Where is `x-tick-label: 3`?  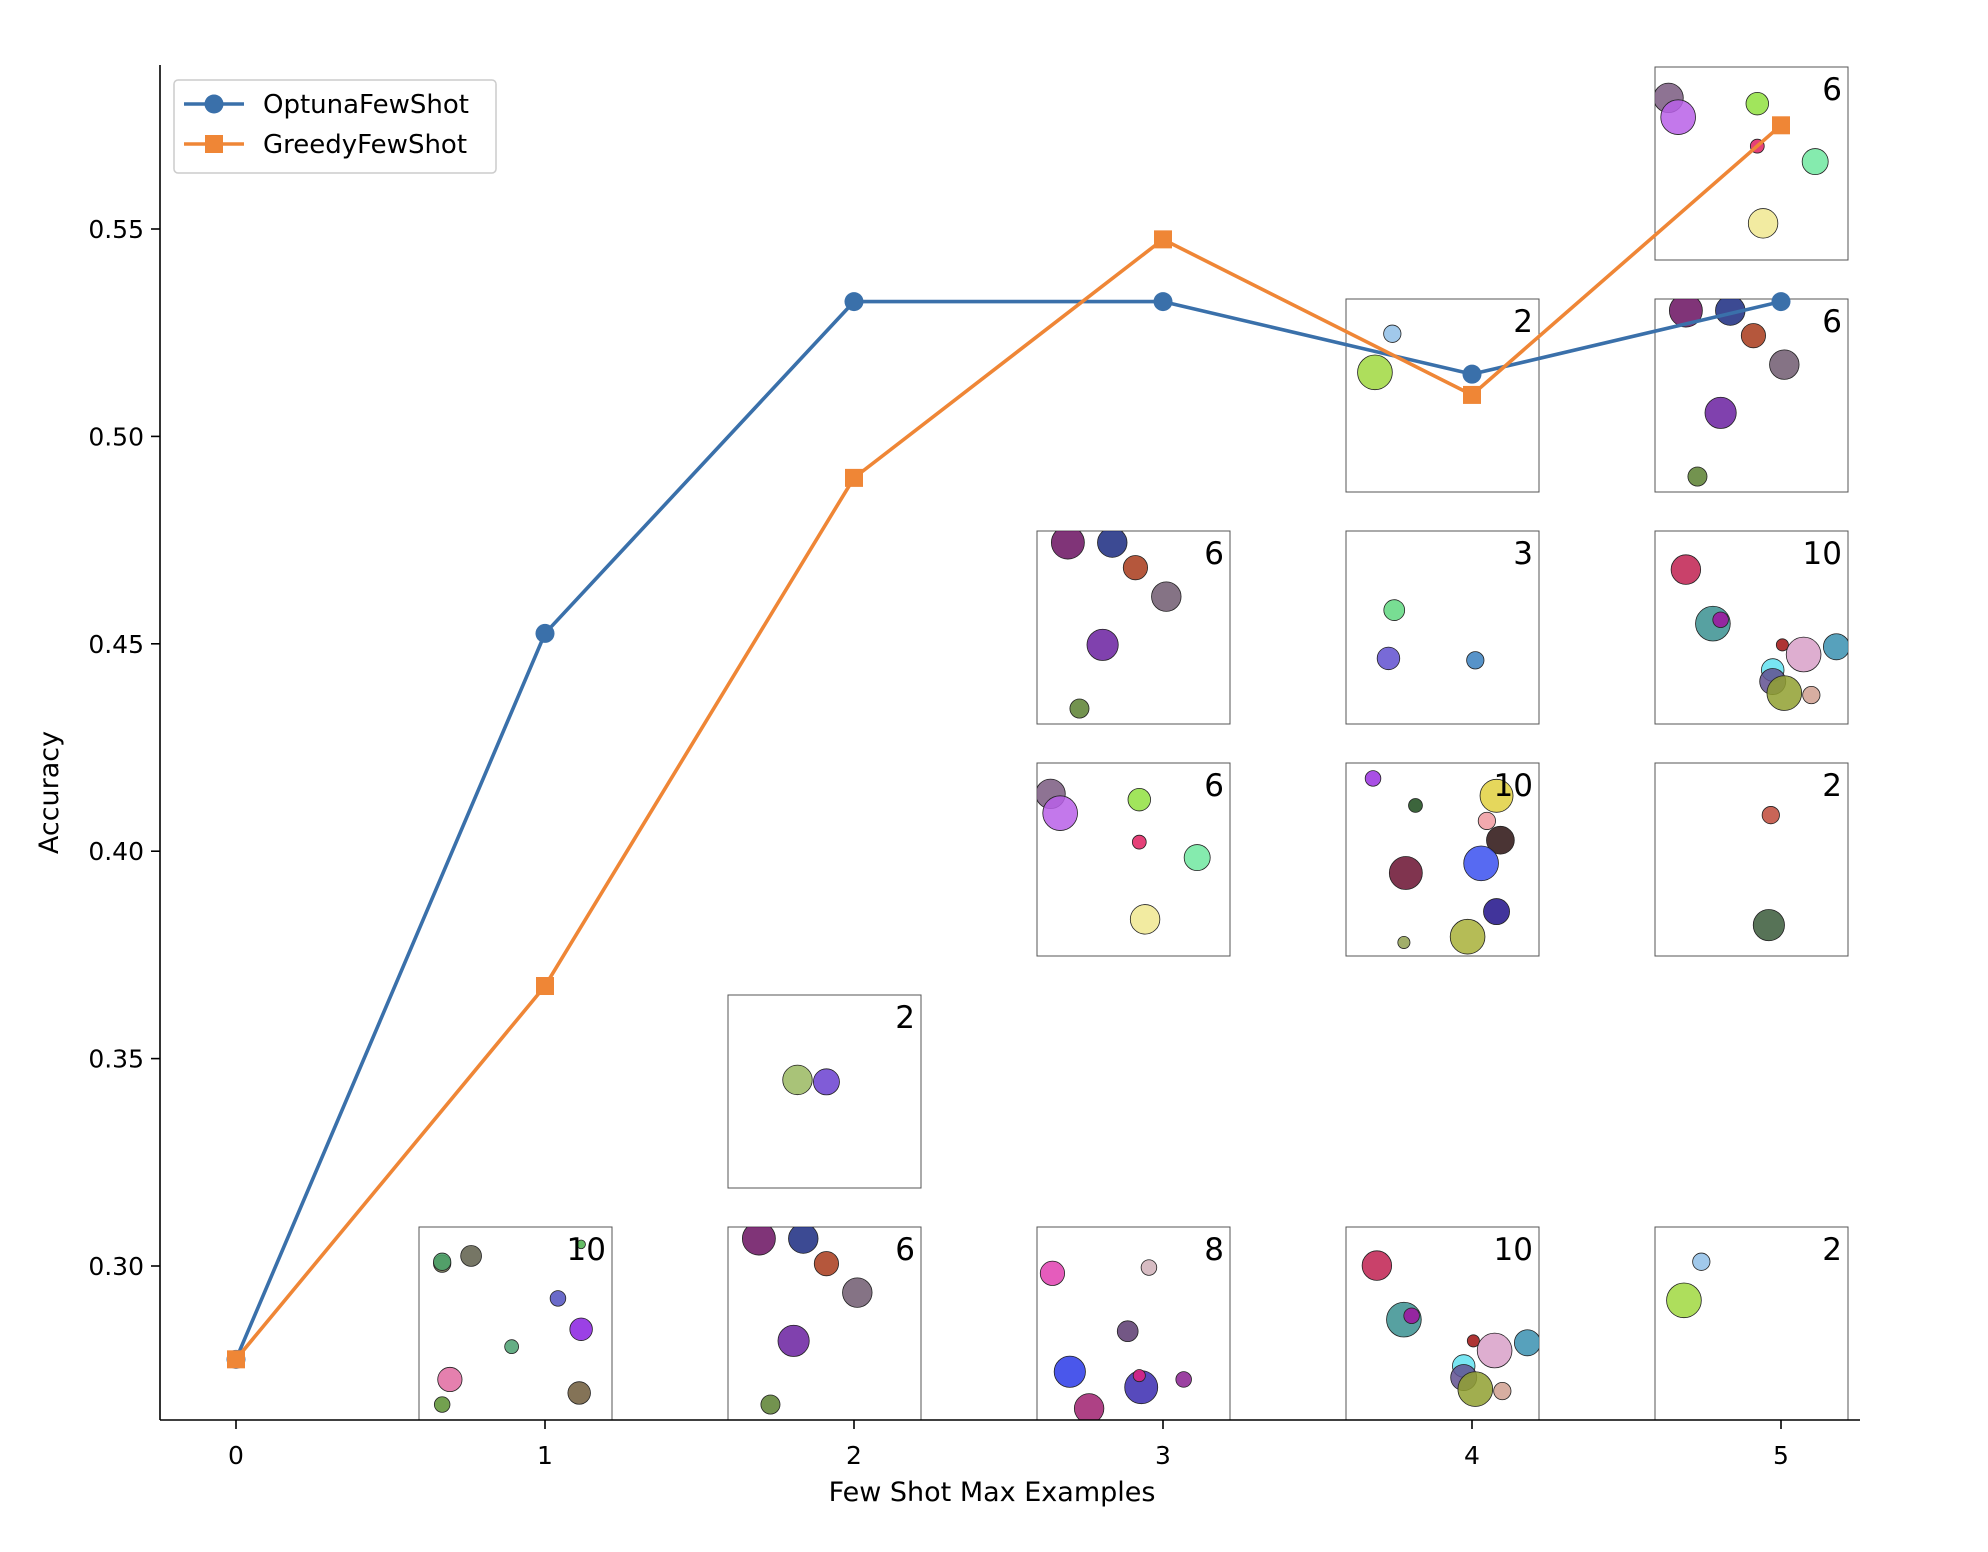
x-tick-label: 3 is located at coordinates (1163, 1455).